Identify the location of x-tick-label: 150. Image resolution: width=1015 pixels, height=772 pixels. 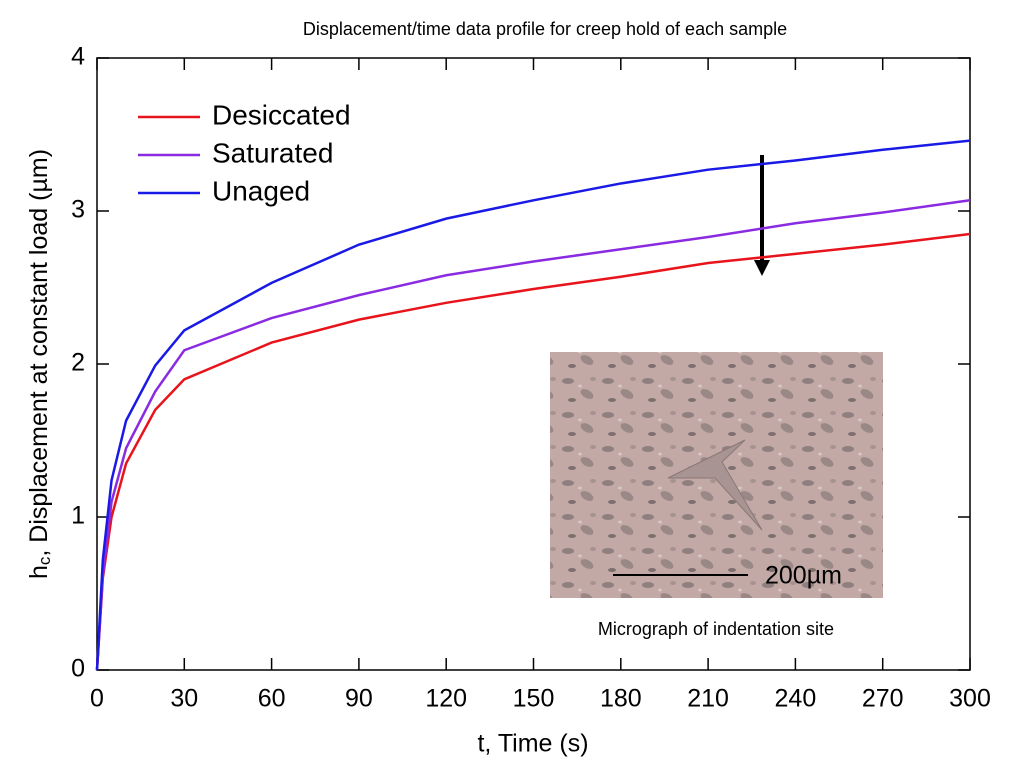
(534, 699).